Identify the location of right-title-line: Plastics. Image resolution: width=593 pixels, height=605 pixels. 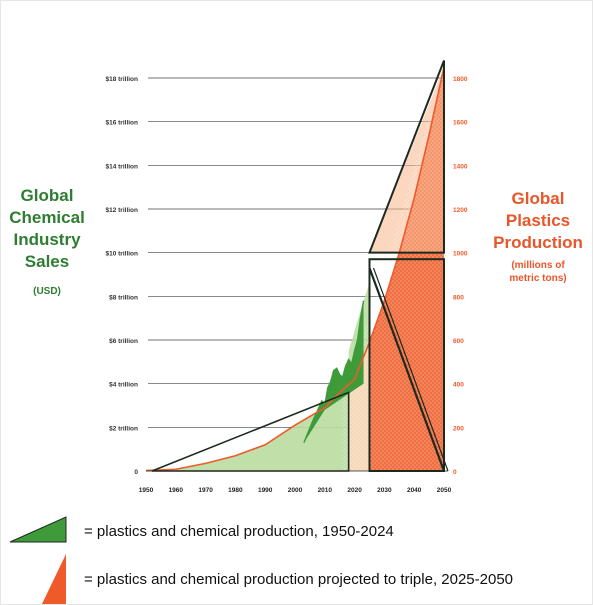
(538, 220).